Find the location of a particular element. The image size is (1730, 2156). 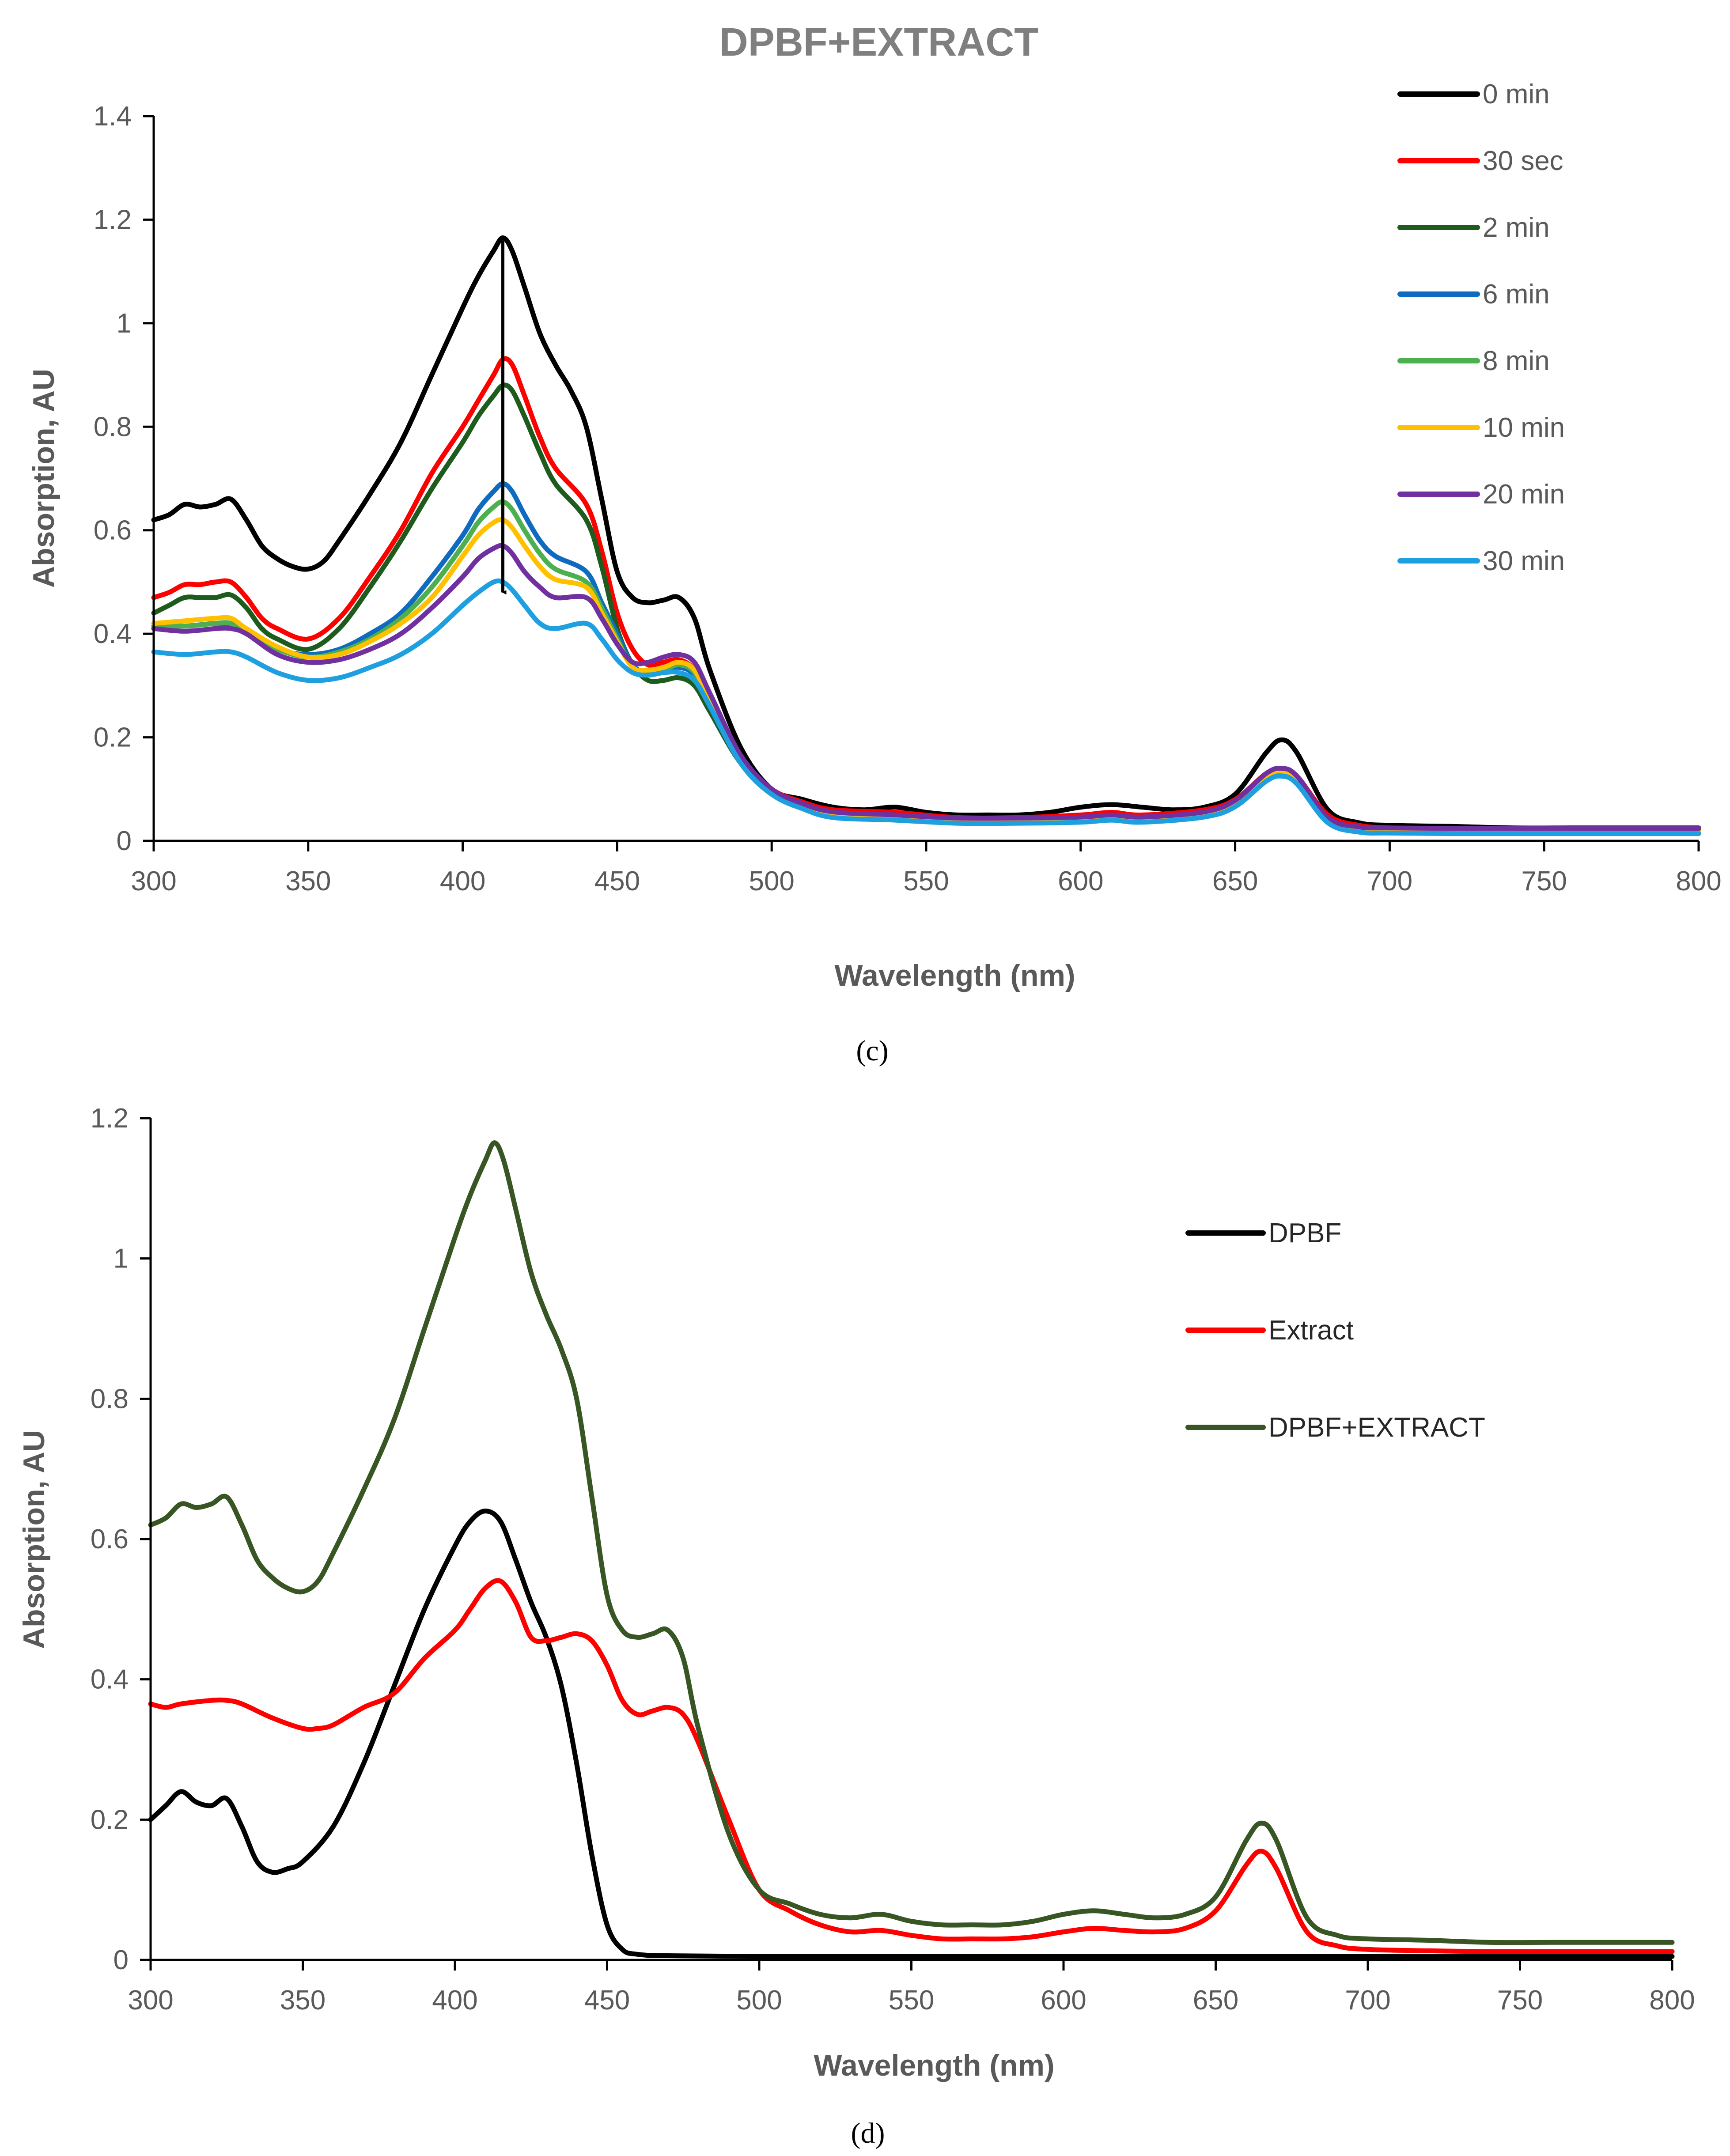

series-line-6-min is located at coordinates (926, 658).